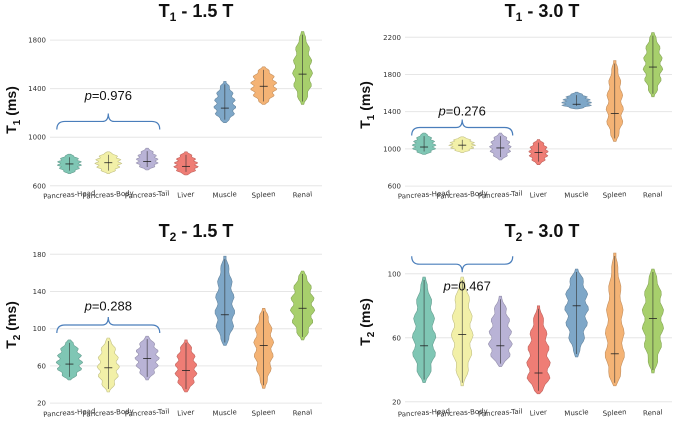  Describe the element at coordinates (466, 111) in the screenshot. I see `p-value: =0.276` at that location.